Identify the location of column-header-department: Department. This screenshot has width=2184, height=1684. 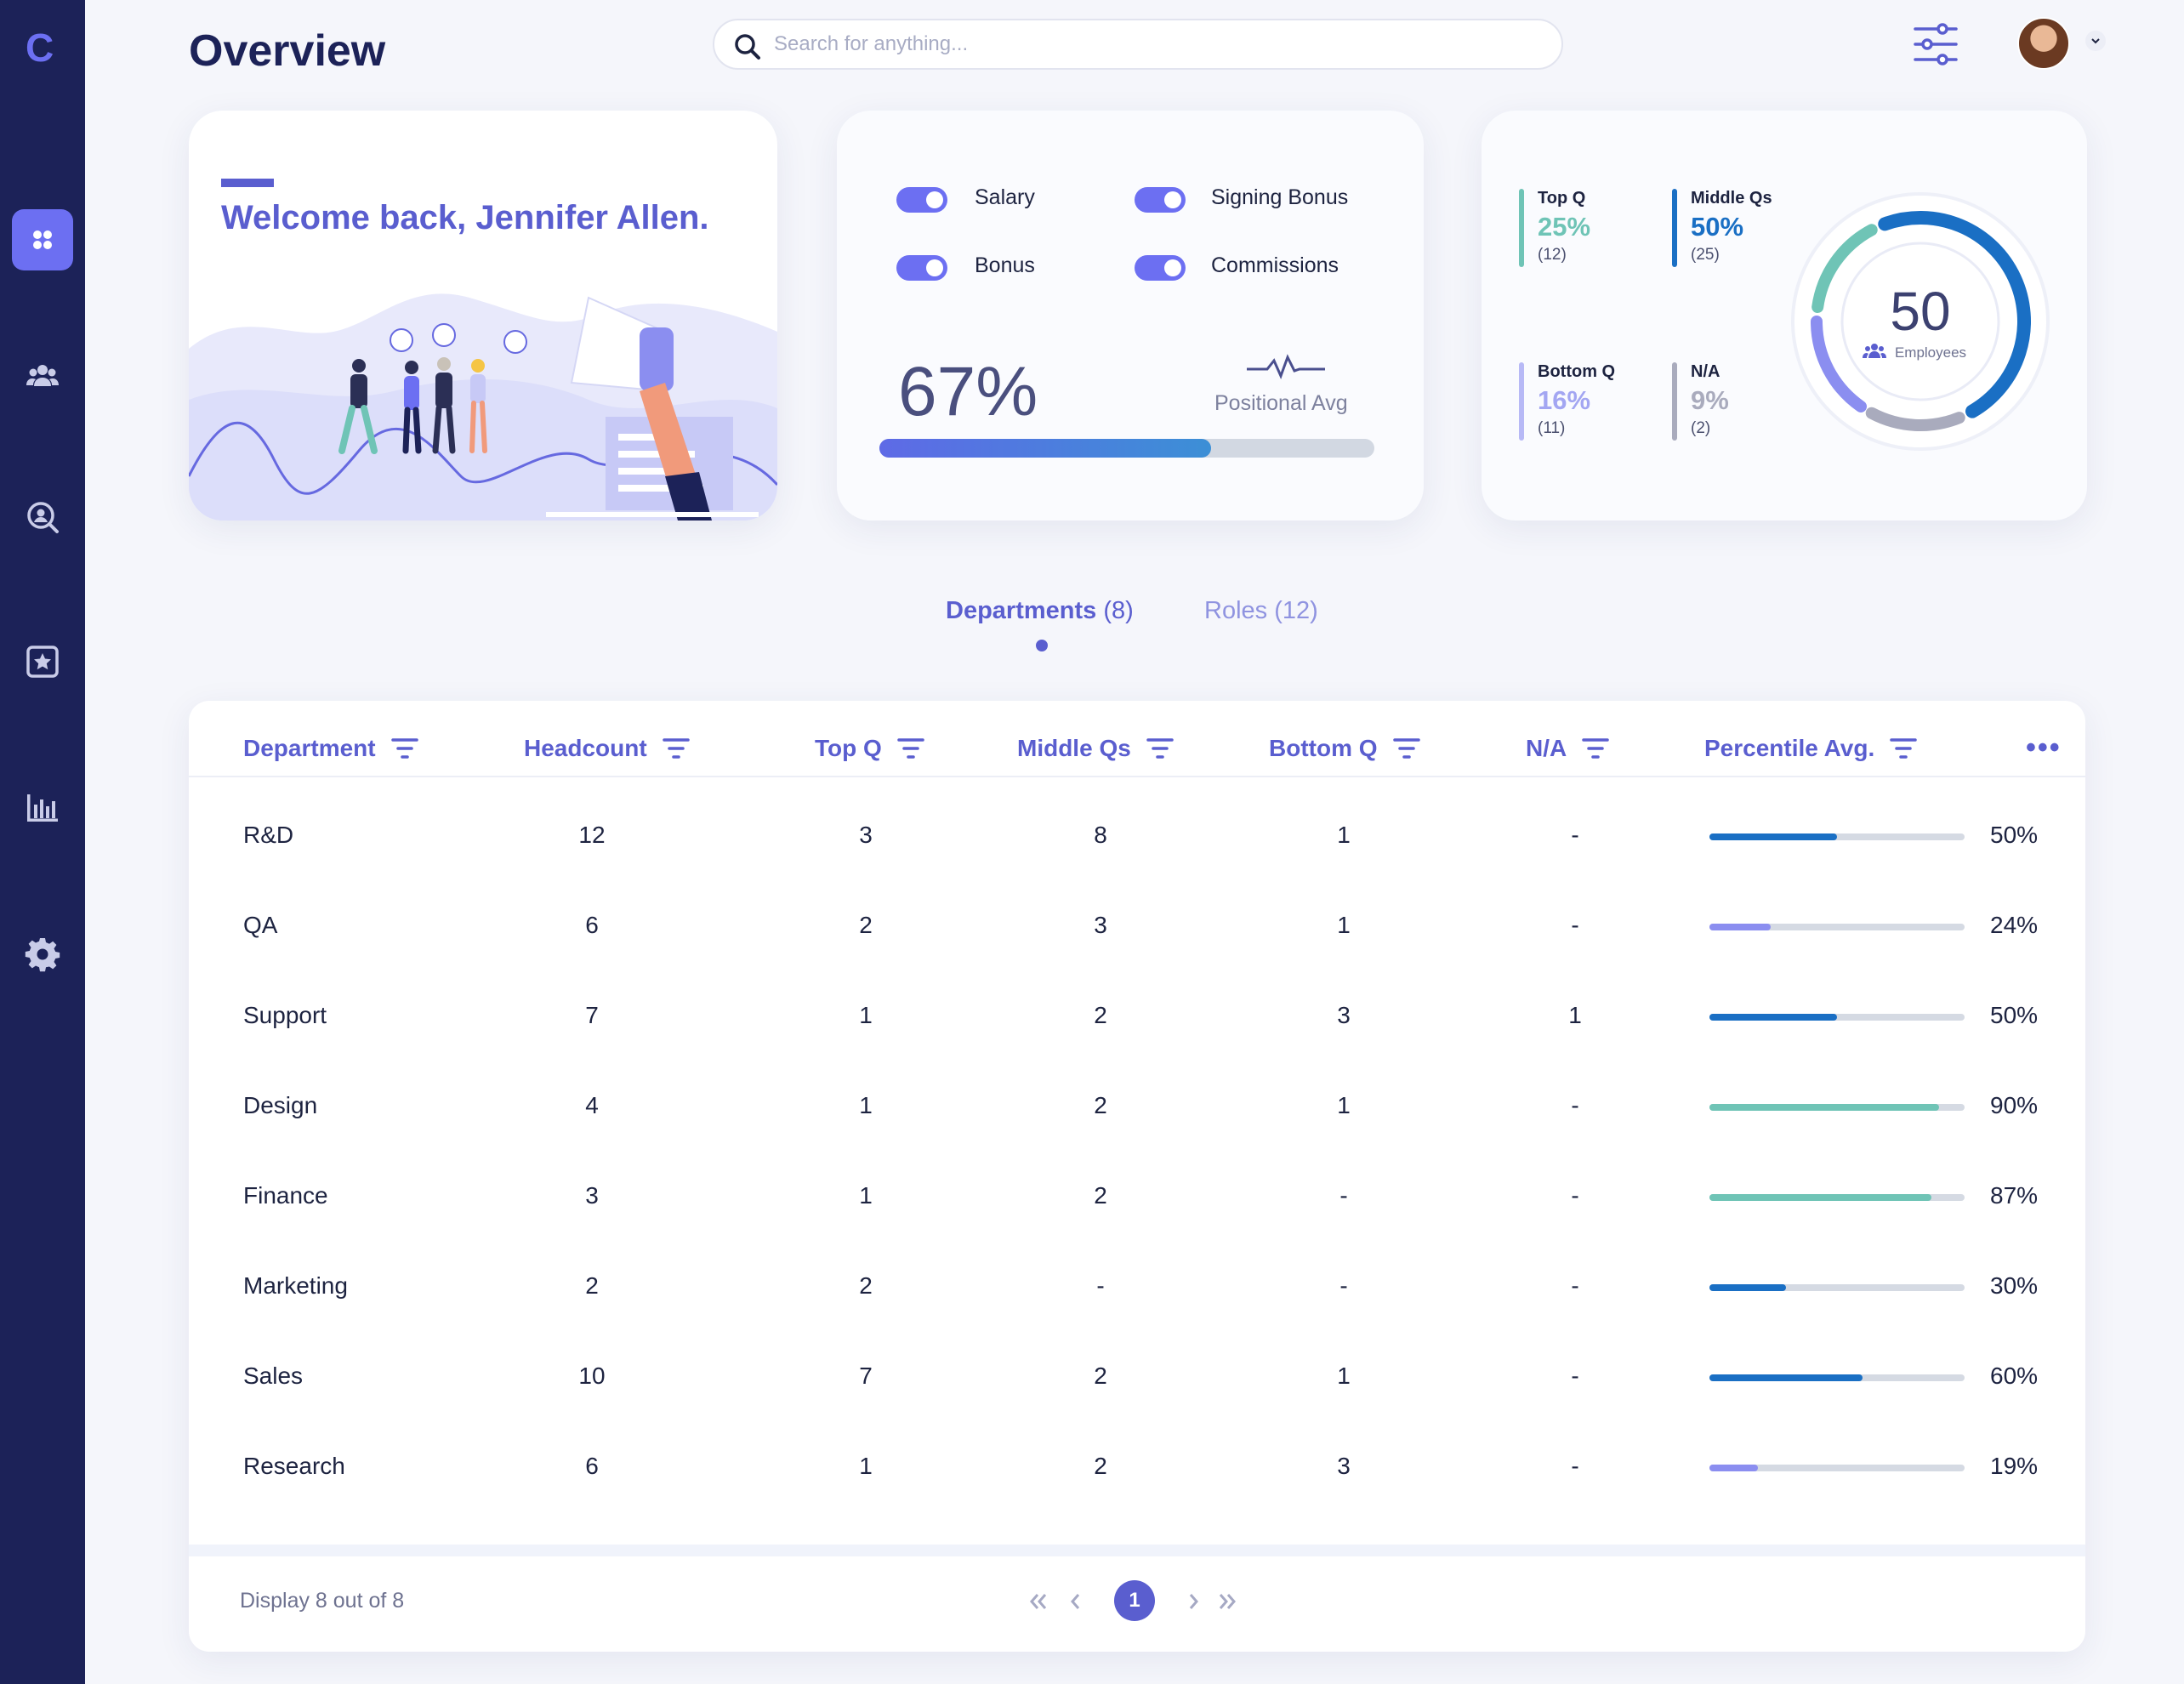
(330, 748).